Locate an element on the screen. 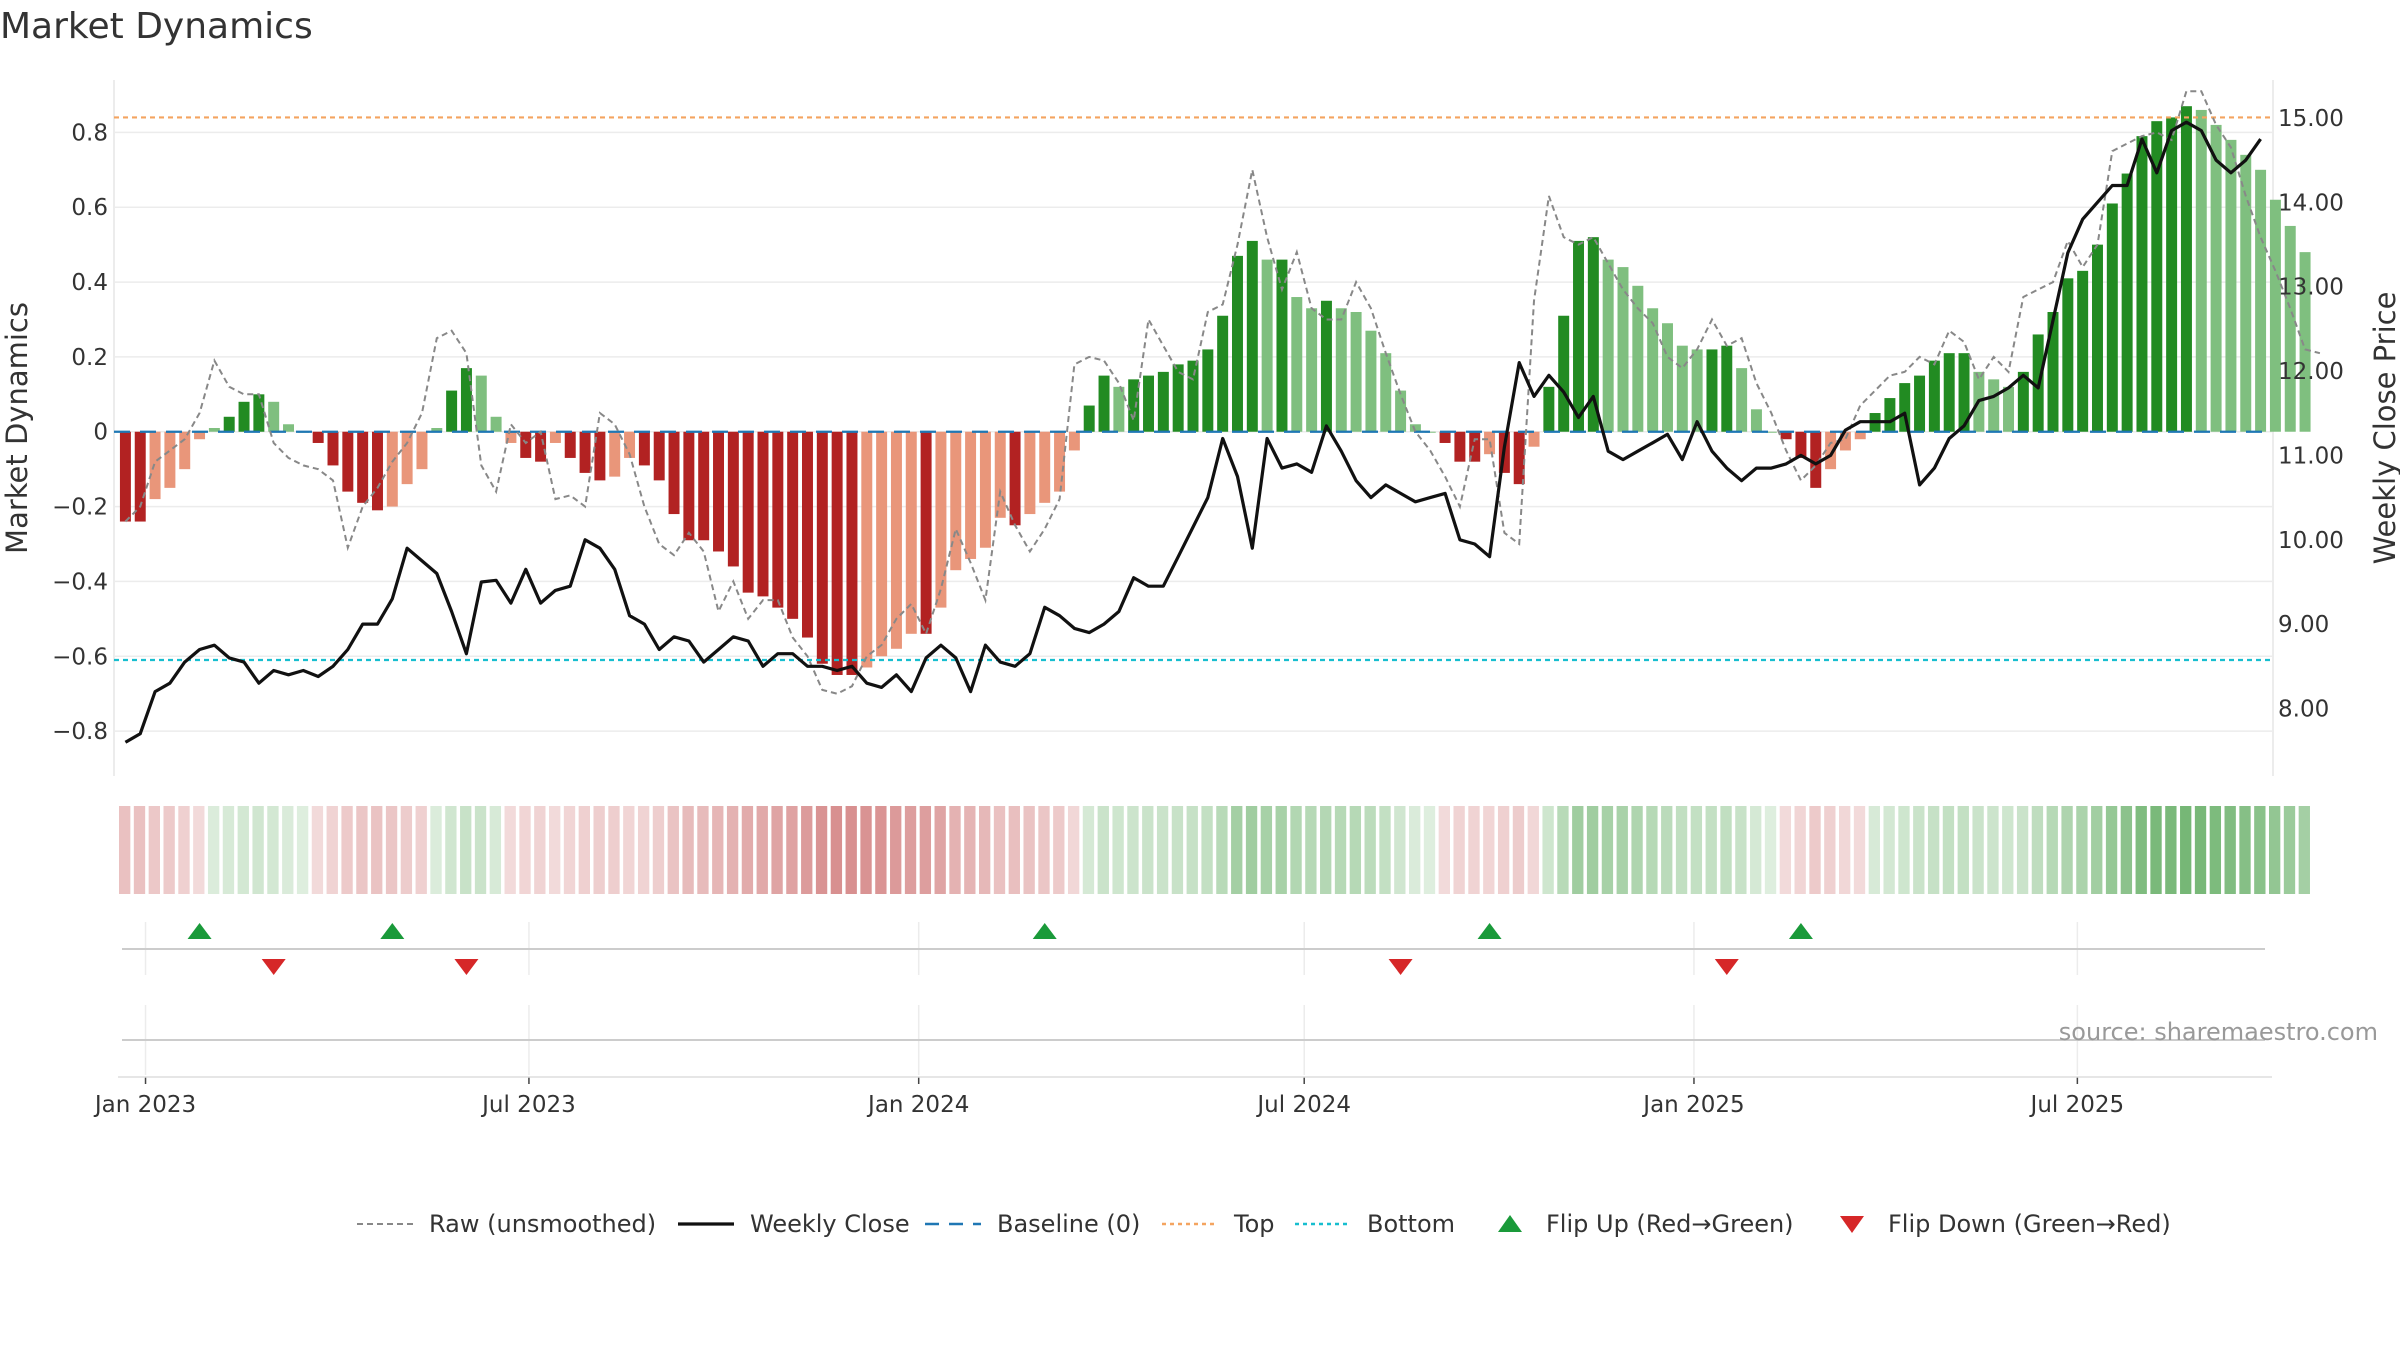 The height and width of the screenshot is (1350, 2400). y-tick-label: 0.4 is located at coordinates (89, 283).